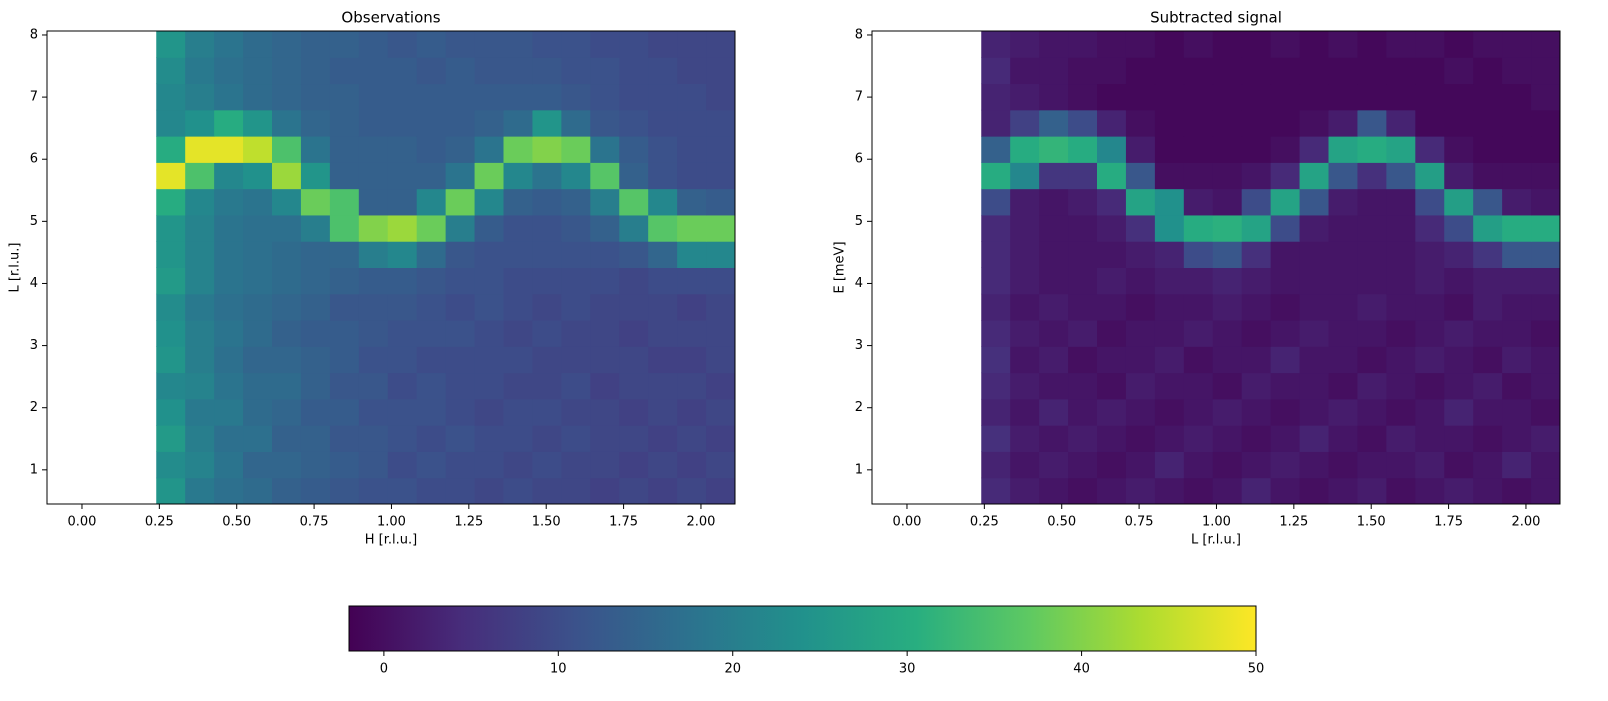 The width and height of the screenshot is (1608, 701). I want to click on x-tick-label: 1.00, so click(391, 522).